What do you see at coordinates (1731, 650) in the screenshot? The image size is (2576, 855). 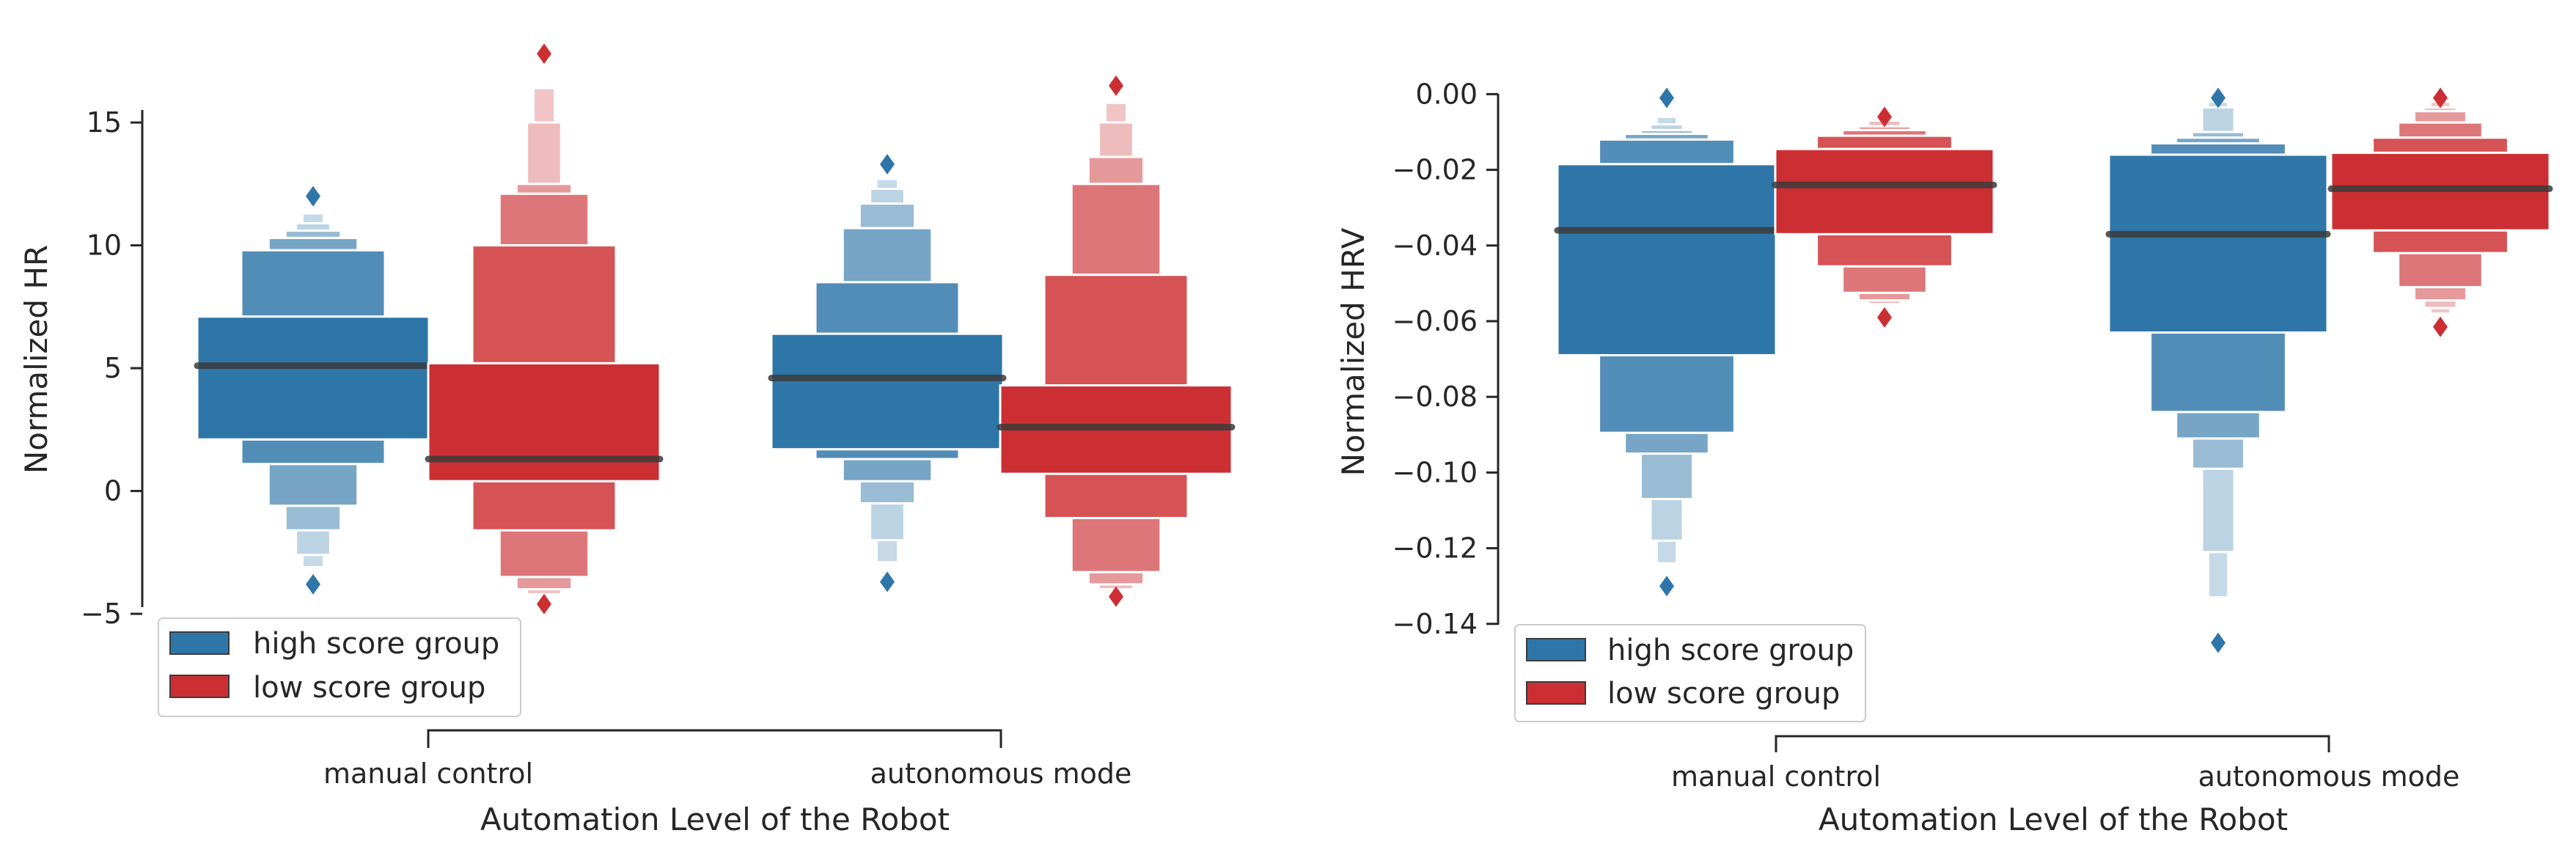 I see `hrv-legend-label-high: high score group` at bounding box center [1731, 650].